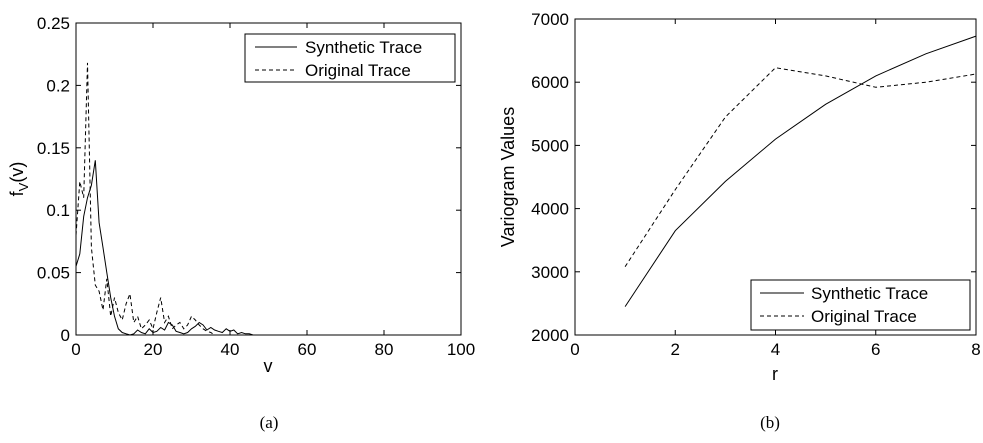 Image resolution: width=983 pixels, height=443 pixels. Describe the element at coordinates (166, 248) in the screenshot. I see `series-line-synthetic-a` at that location.